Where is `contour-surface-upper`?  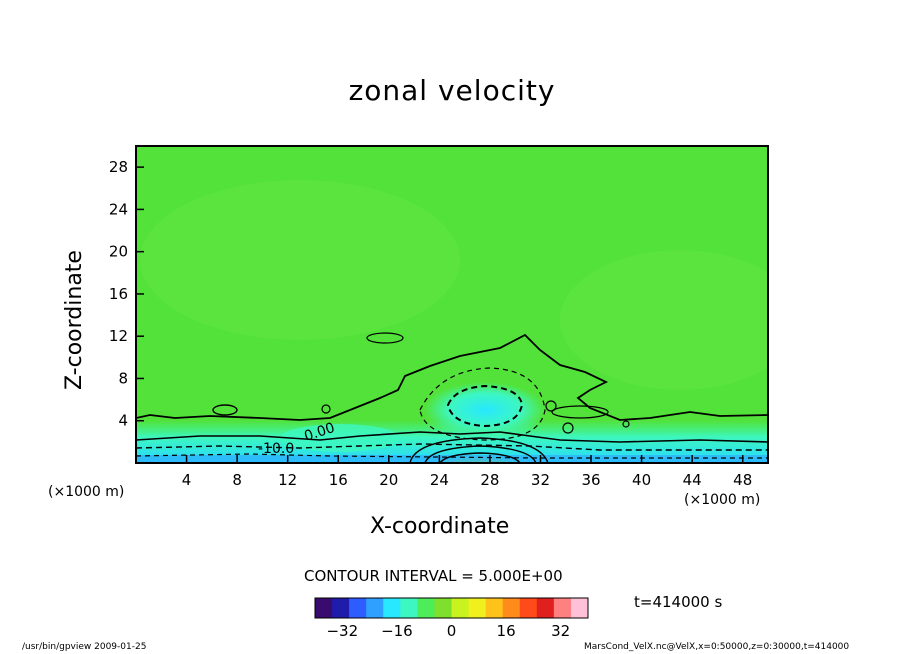
contour-surface-upper is located at coordinates (452, 437).